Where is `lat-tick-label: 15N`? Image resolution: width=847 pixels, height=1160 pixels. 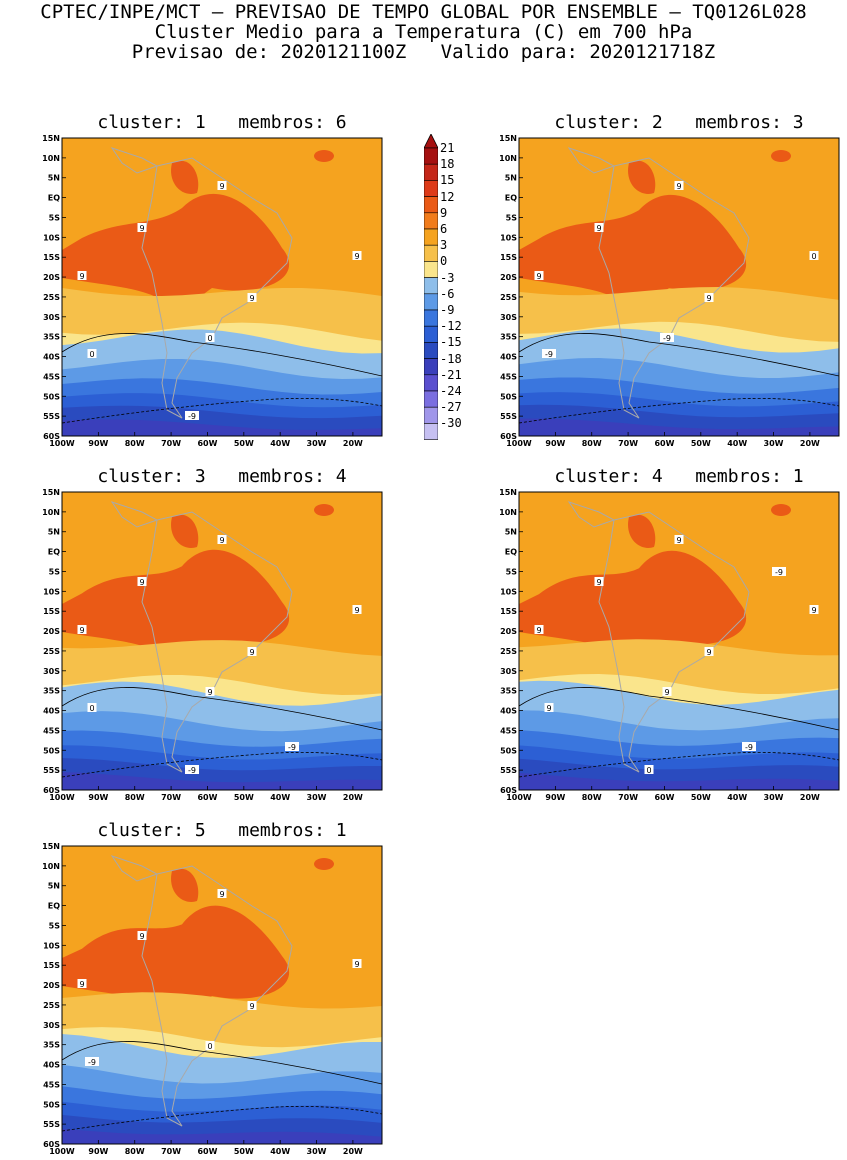
lat-tick-label: 15N is located at coordinates (508, 138).